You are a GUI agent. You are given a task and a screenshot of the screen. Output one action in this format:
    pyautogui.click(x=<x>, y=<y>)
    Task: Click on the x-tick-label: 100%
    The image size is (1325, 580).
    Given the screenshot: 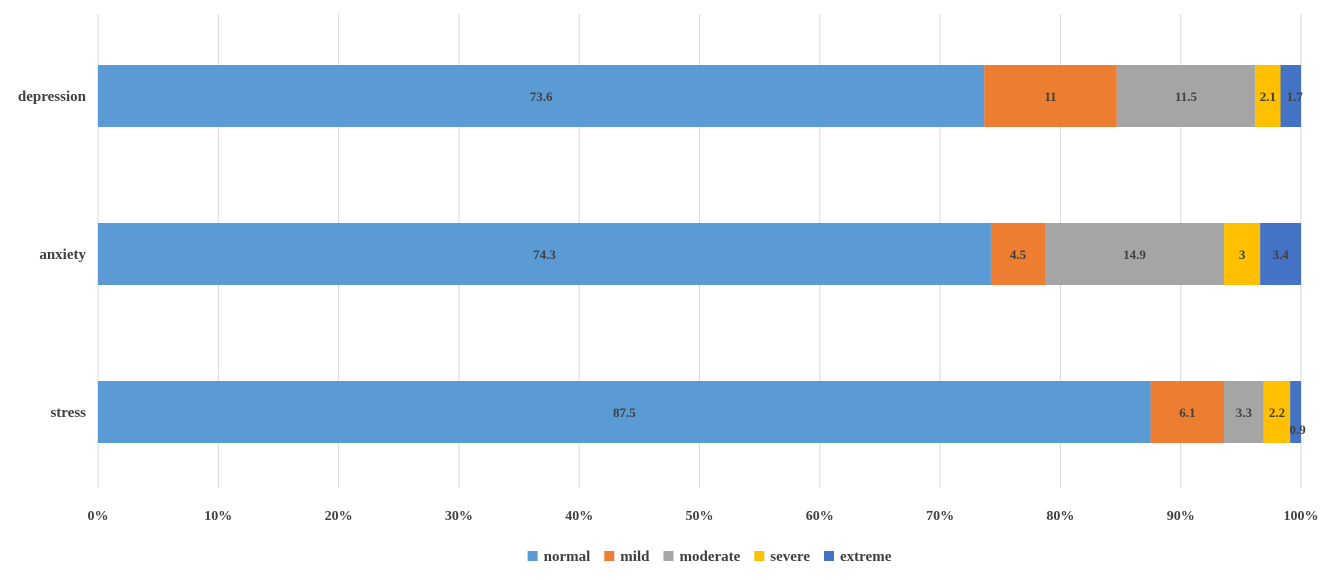 What is the action you would take?
    pyautogui.click(x=1301, y=516)
    